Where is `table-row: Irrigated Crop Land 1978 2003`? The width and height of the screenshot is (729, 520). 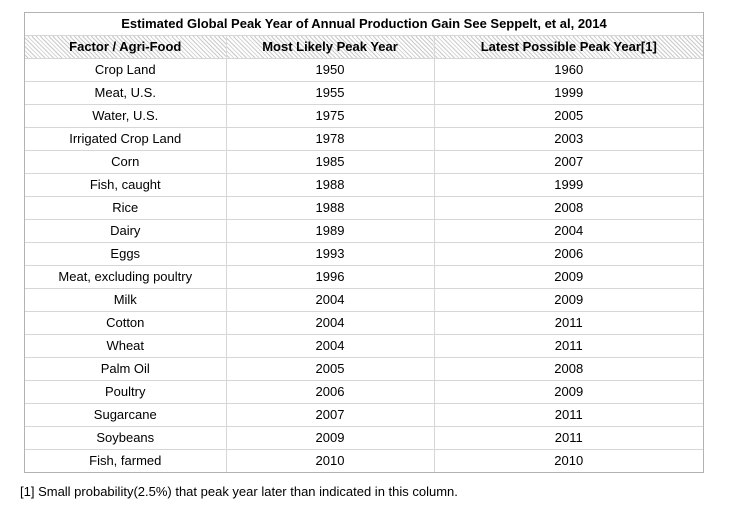
table-row: Irrigated Crop Land 1978 2003 is located at coordinates (364, 139).